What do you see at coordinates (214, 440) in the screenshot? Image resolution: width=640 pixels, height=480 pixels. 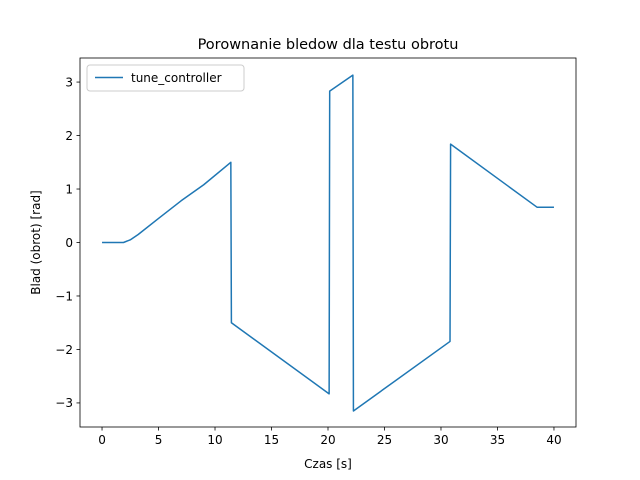 I see `x-tick-label: 10` at bounding box center [214, 440].